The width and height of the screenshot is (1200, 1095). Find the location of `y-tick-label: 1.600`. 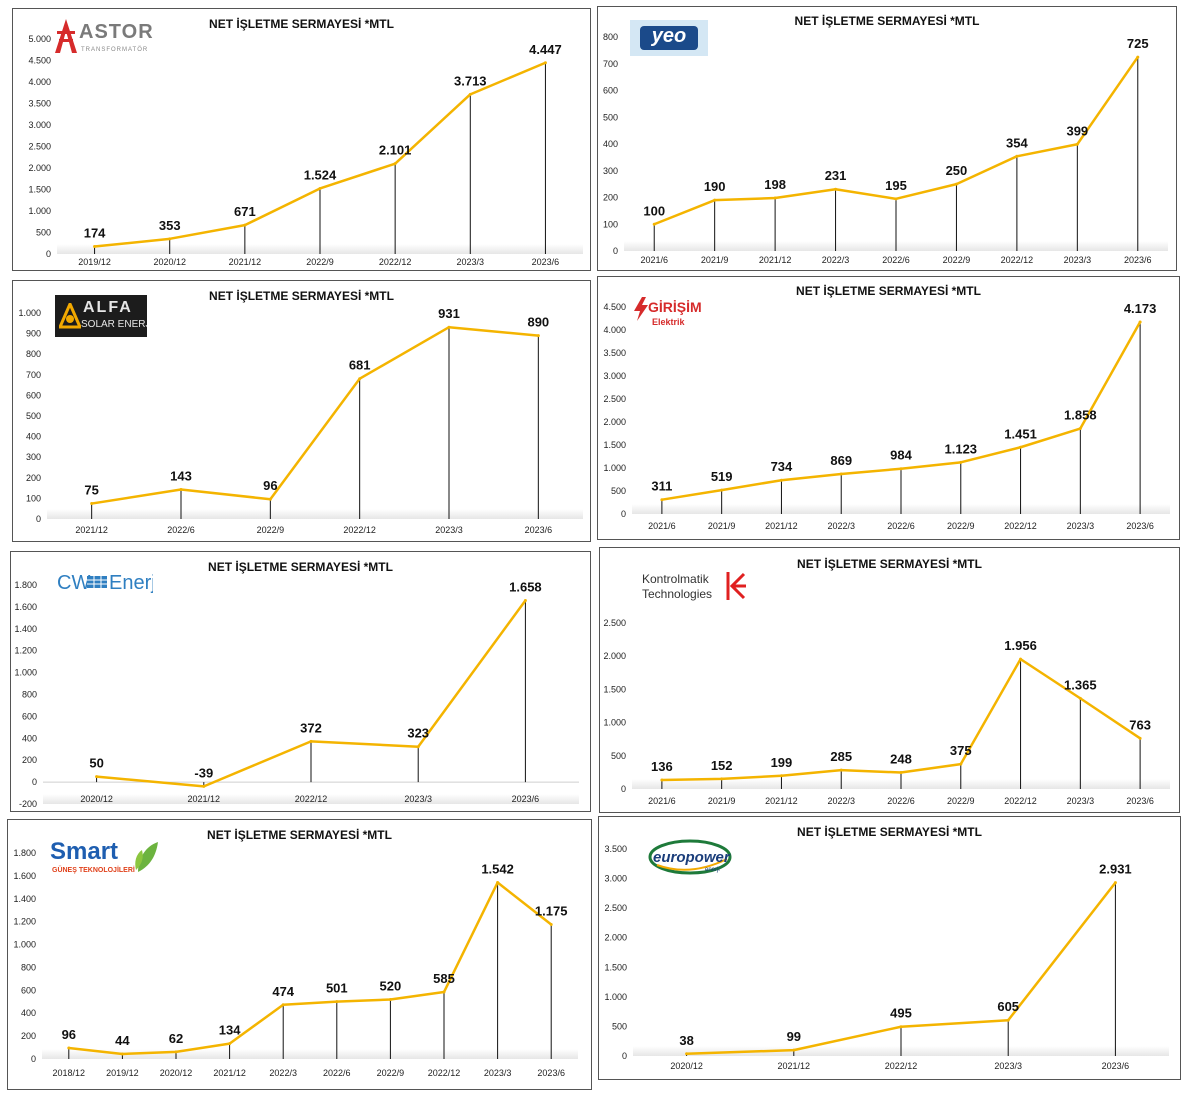

y-tick-label: 1.600 is located at coordinates (25, 607).